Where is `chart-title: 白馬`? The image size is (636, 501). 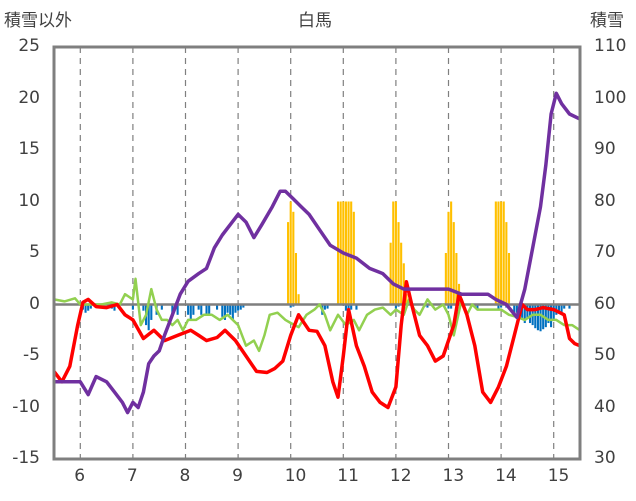 chart-title: 白馬 is located at coordinates (315, 21).